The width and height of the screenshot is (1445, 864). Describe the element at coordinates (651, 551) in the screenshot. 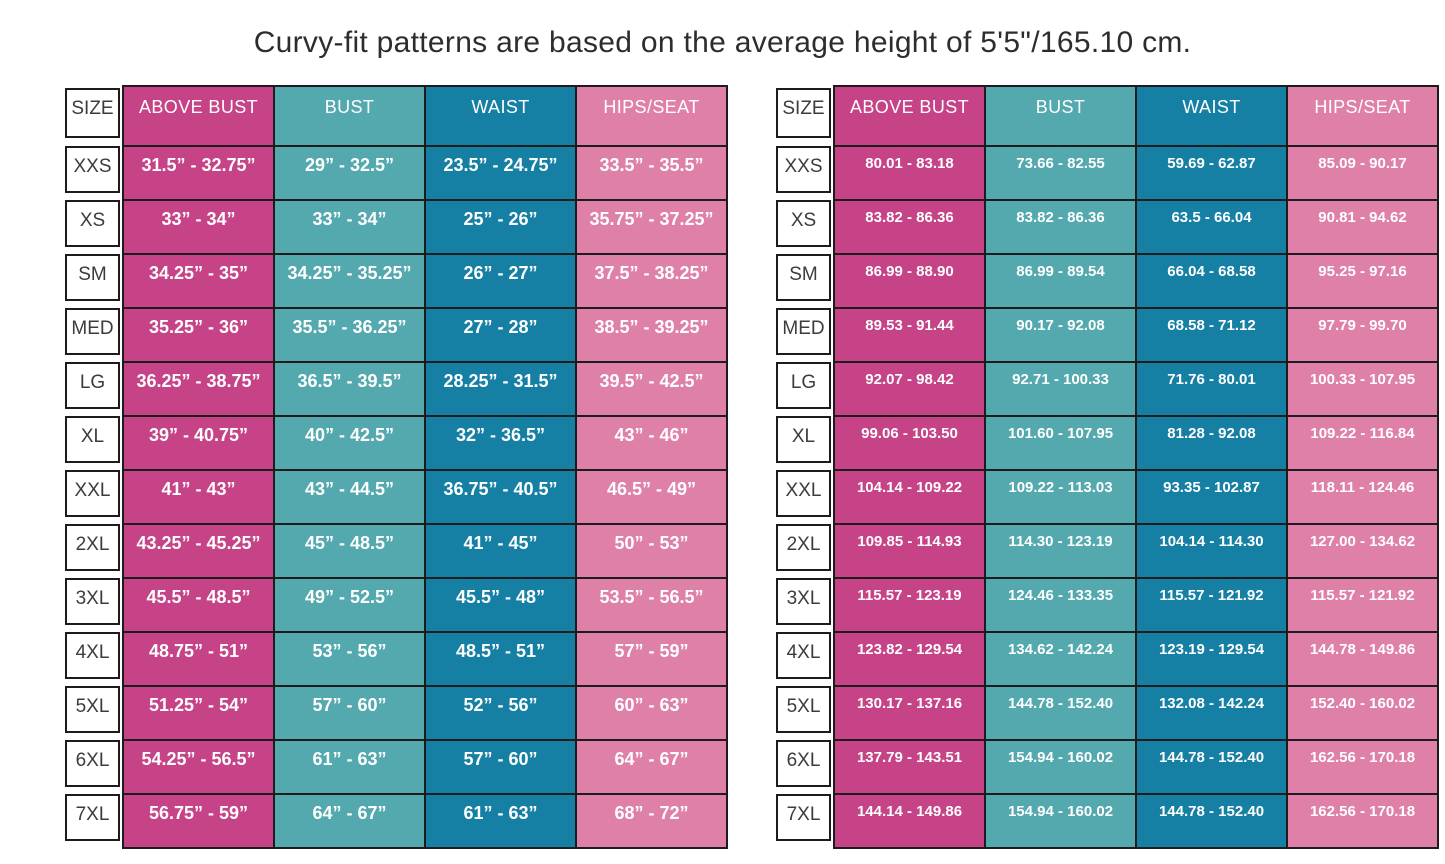

I see `measurement-cell-hips-seat: 50” - 53”` at that location.